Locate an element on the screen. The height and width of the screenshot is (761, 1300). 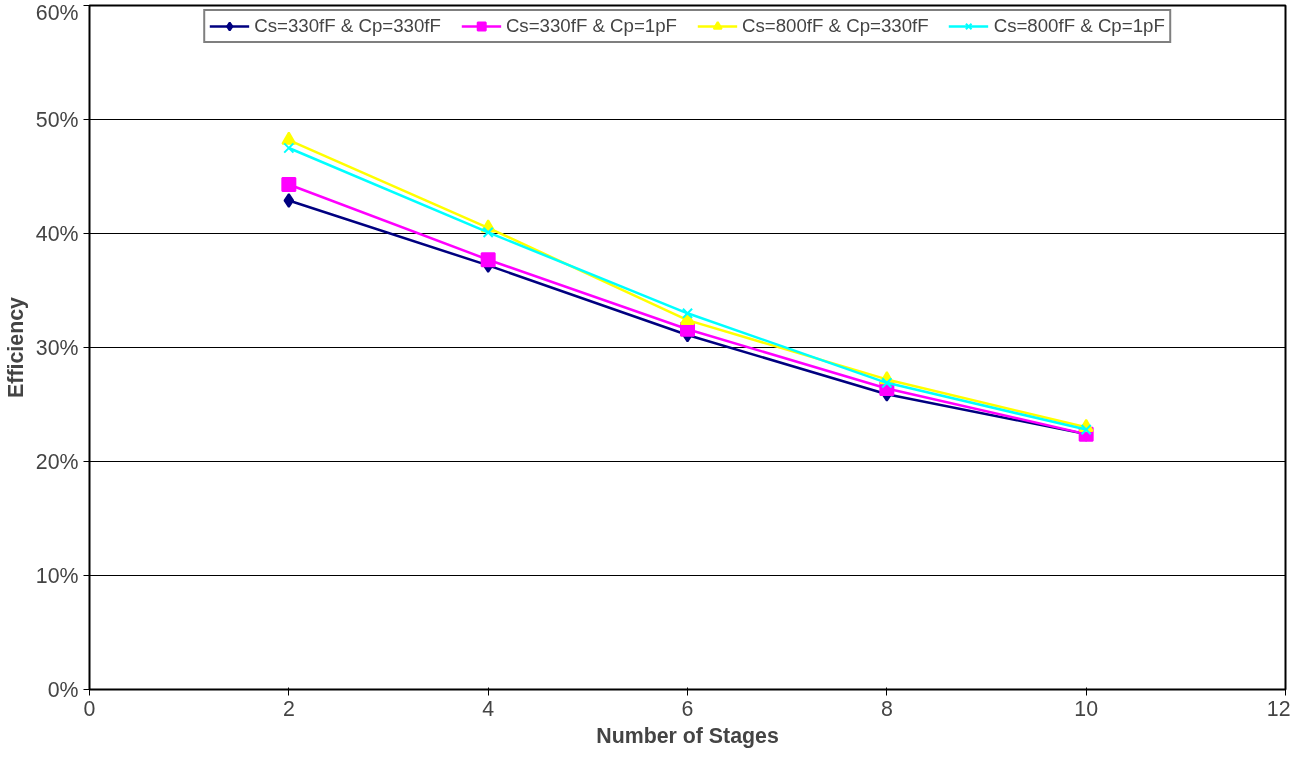
x-tick-label: 2 is located at coordinates (288, 708).